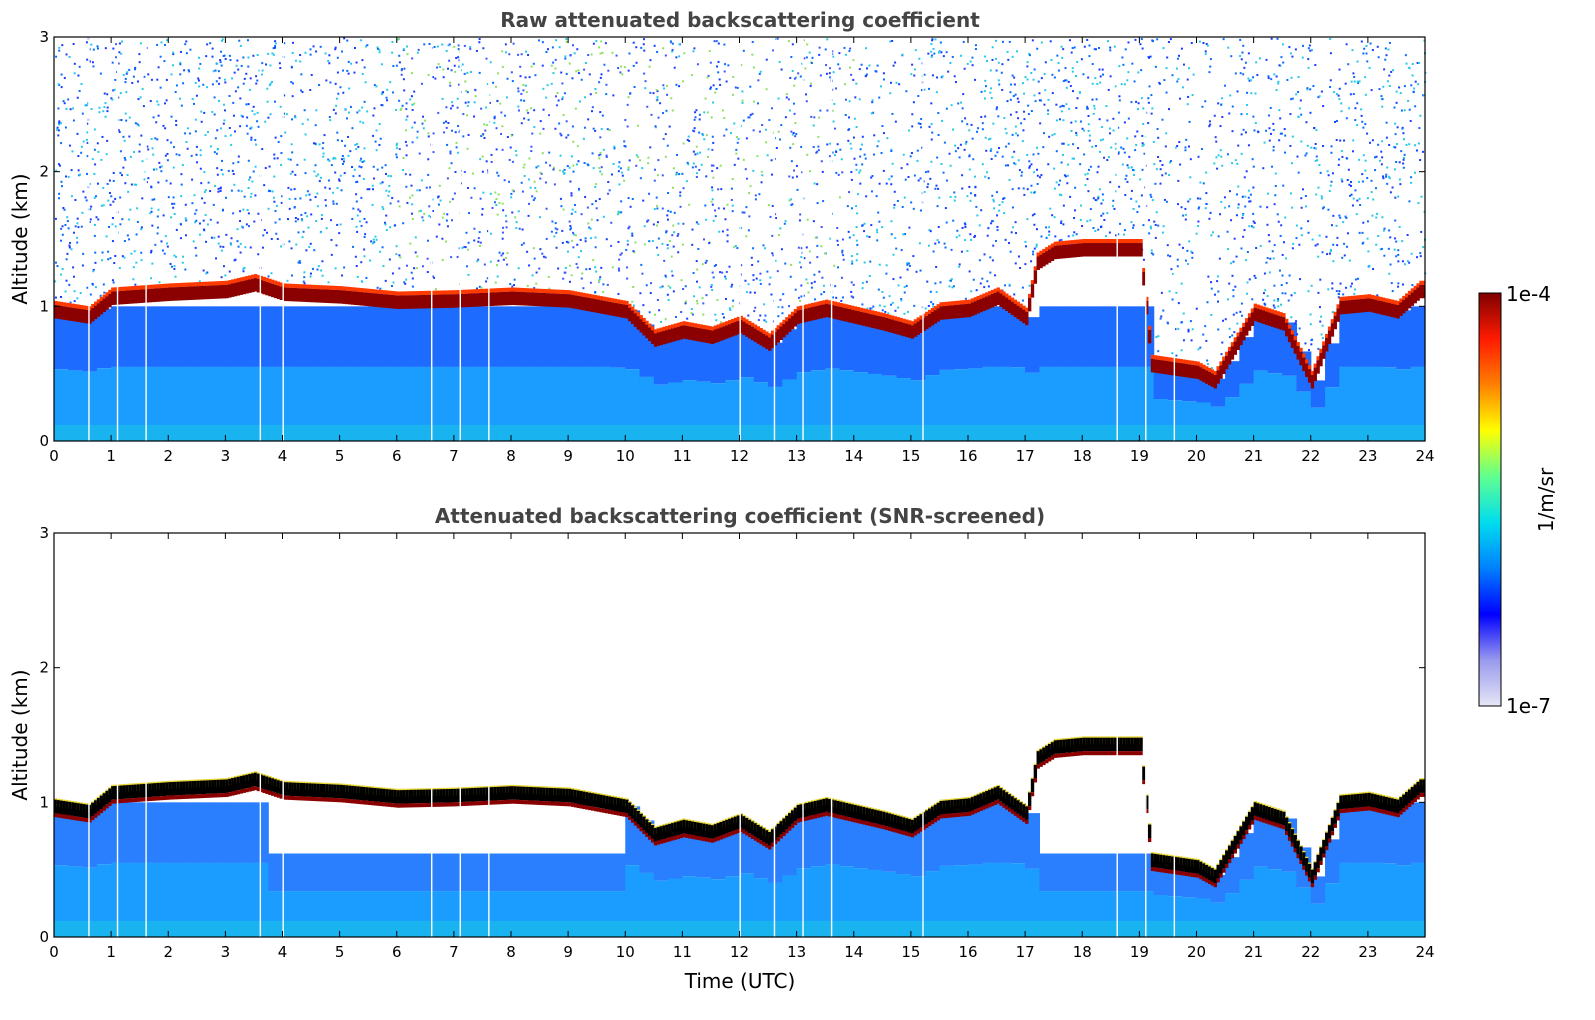 This screenshot has height=1020, width=1595. What do you see at coordinates (1082, 952) in the screenshot?
I see `x-tick-label: 18` at bounding box center [1082, 952].